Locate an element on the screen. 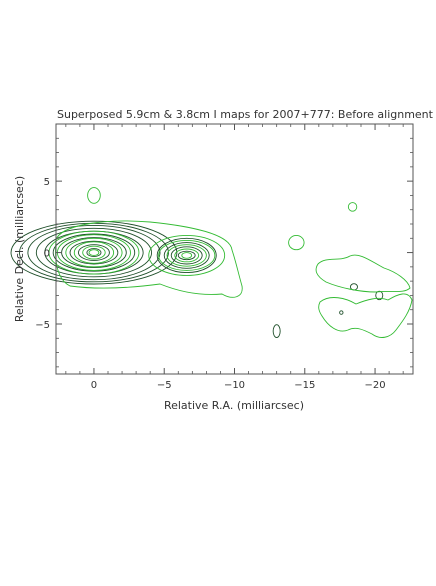 Image resolution: width=436 pixels, height=586 pixels. contour-outline-3-8cm-east-plateau is located at coordinates (363, 273).